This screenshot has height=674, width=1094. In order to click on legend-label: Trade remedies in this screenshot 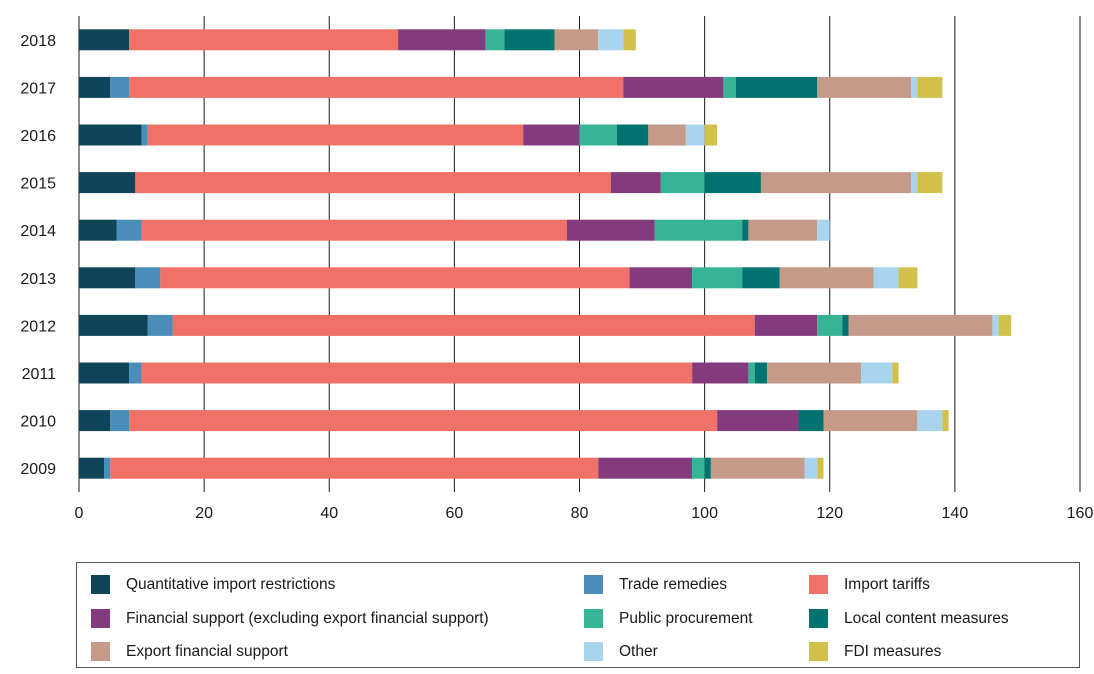, I will do `click(673, 584)`.